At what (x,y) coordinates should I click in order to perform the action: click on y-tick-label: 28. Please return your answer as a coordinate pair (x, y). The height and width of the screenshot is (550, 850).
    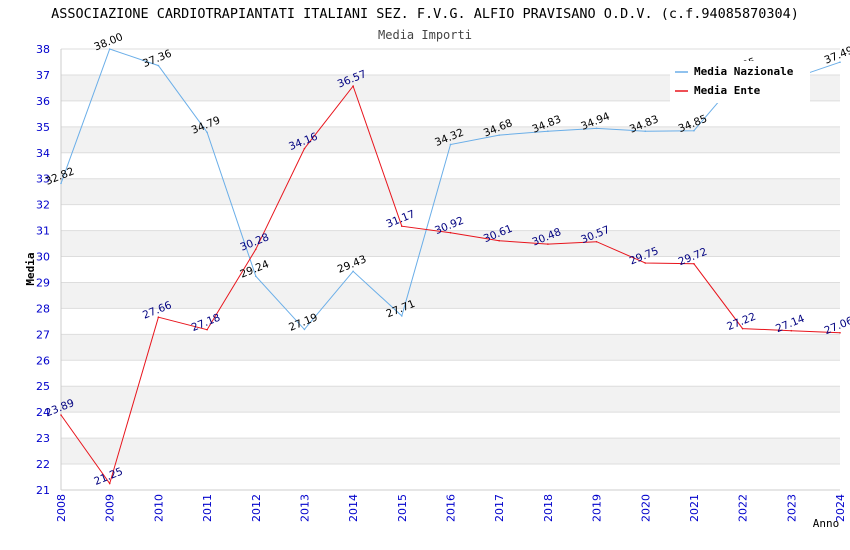
    Looking at the image, I should click on (43, 308).